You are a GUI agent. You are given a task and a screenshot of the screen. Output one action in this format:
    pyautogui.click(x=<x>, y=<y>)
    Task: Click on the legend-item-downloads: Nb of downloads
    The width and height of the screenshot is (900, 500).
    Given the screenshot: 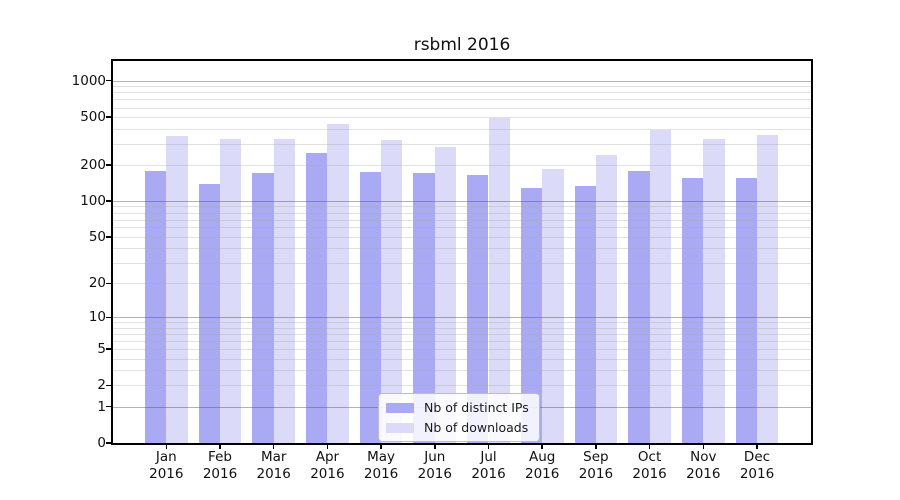 What is the action you would take?
    pyautogui.click(x=457, y=427)
    